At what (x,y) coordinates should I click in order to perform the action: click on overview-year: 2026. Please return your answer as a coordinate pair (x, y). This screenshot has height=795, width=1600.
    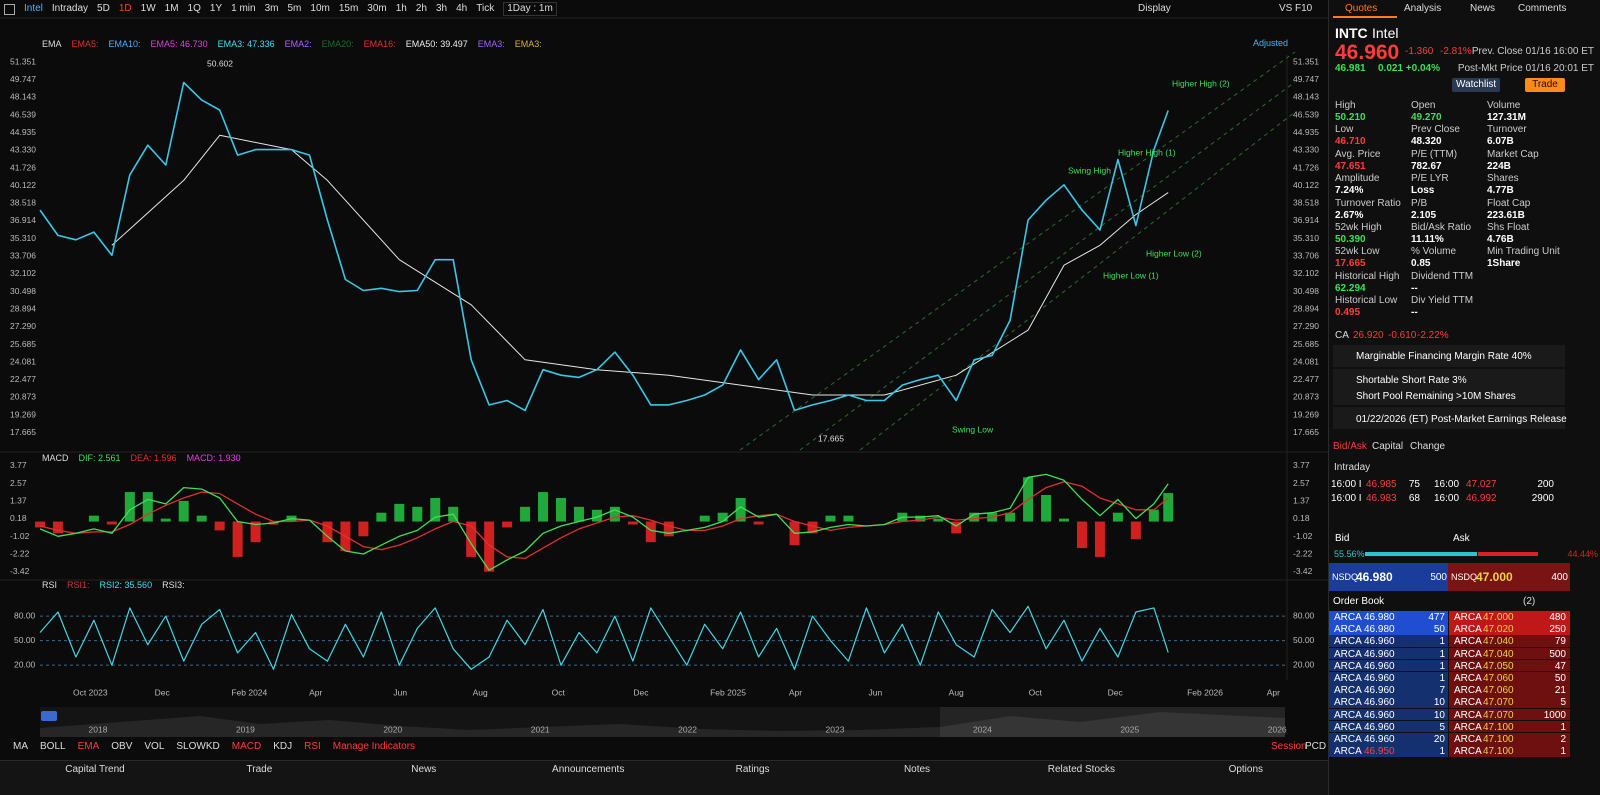
    Looking at the image, I should click on (1277, 729).